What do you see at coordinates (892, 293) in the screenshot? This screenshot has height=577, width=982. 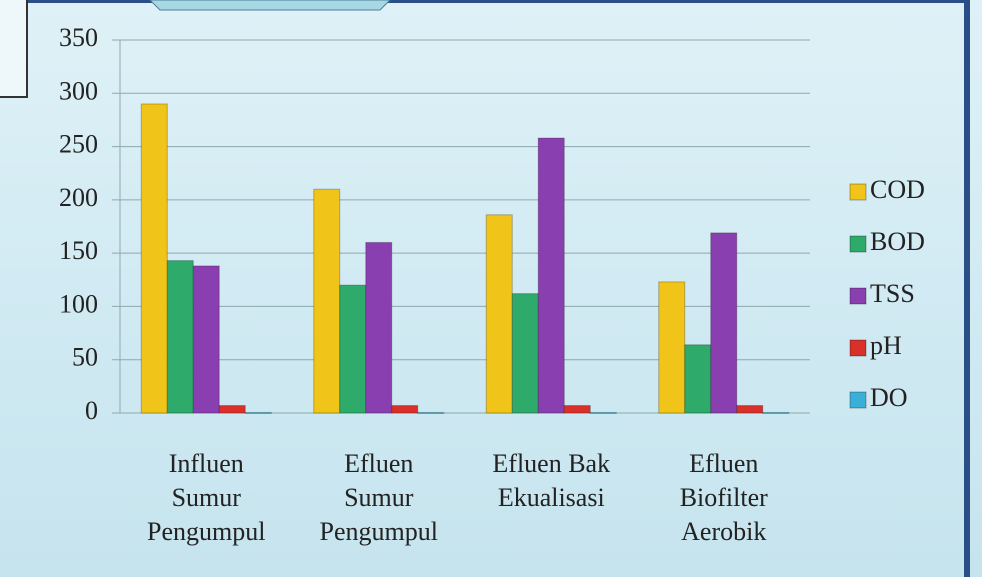 I see `legend-label: TSS` at bounding box center [892, 293].